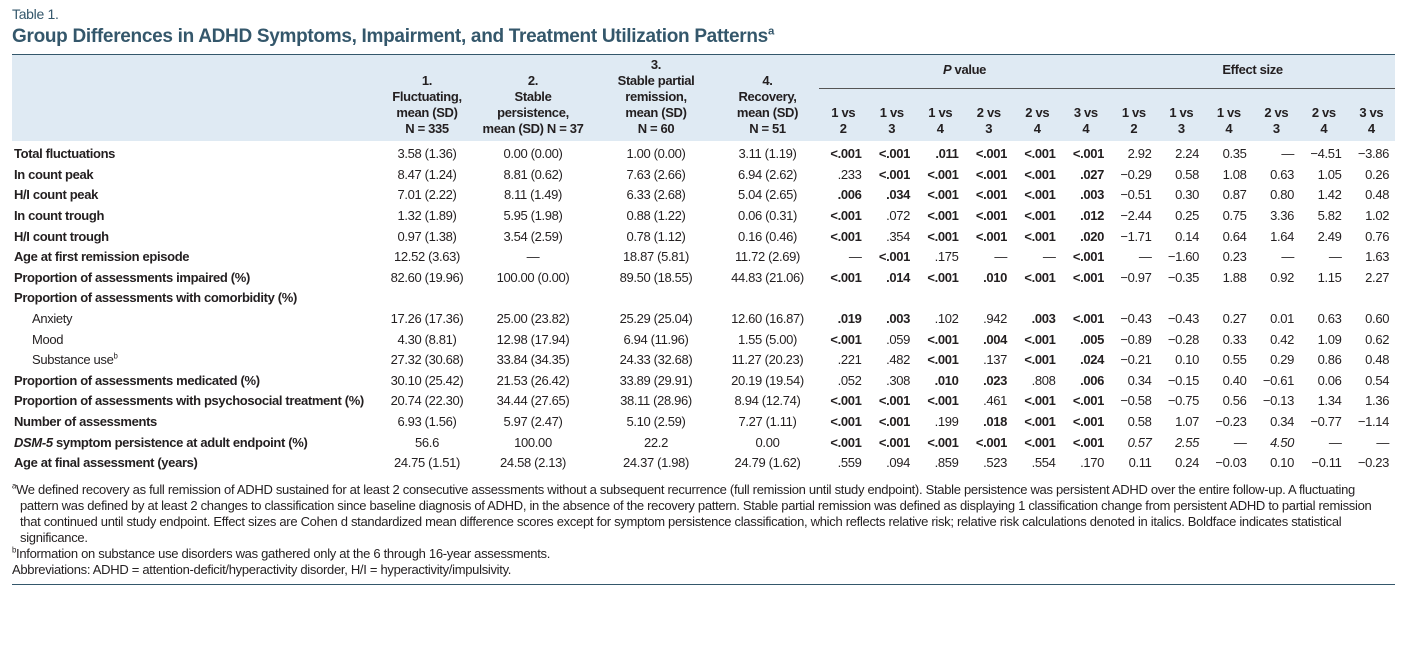  I want to click on group-cell: 24.79 (1.62), so click(767, 463).